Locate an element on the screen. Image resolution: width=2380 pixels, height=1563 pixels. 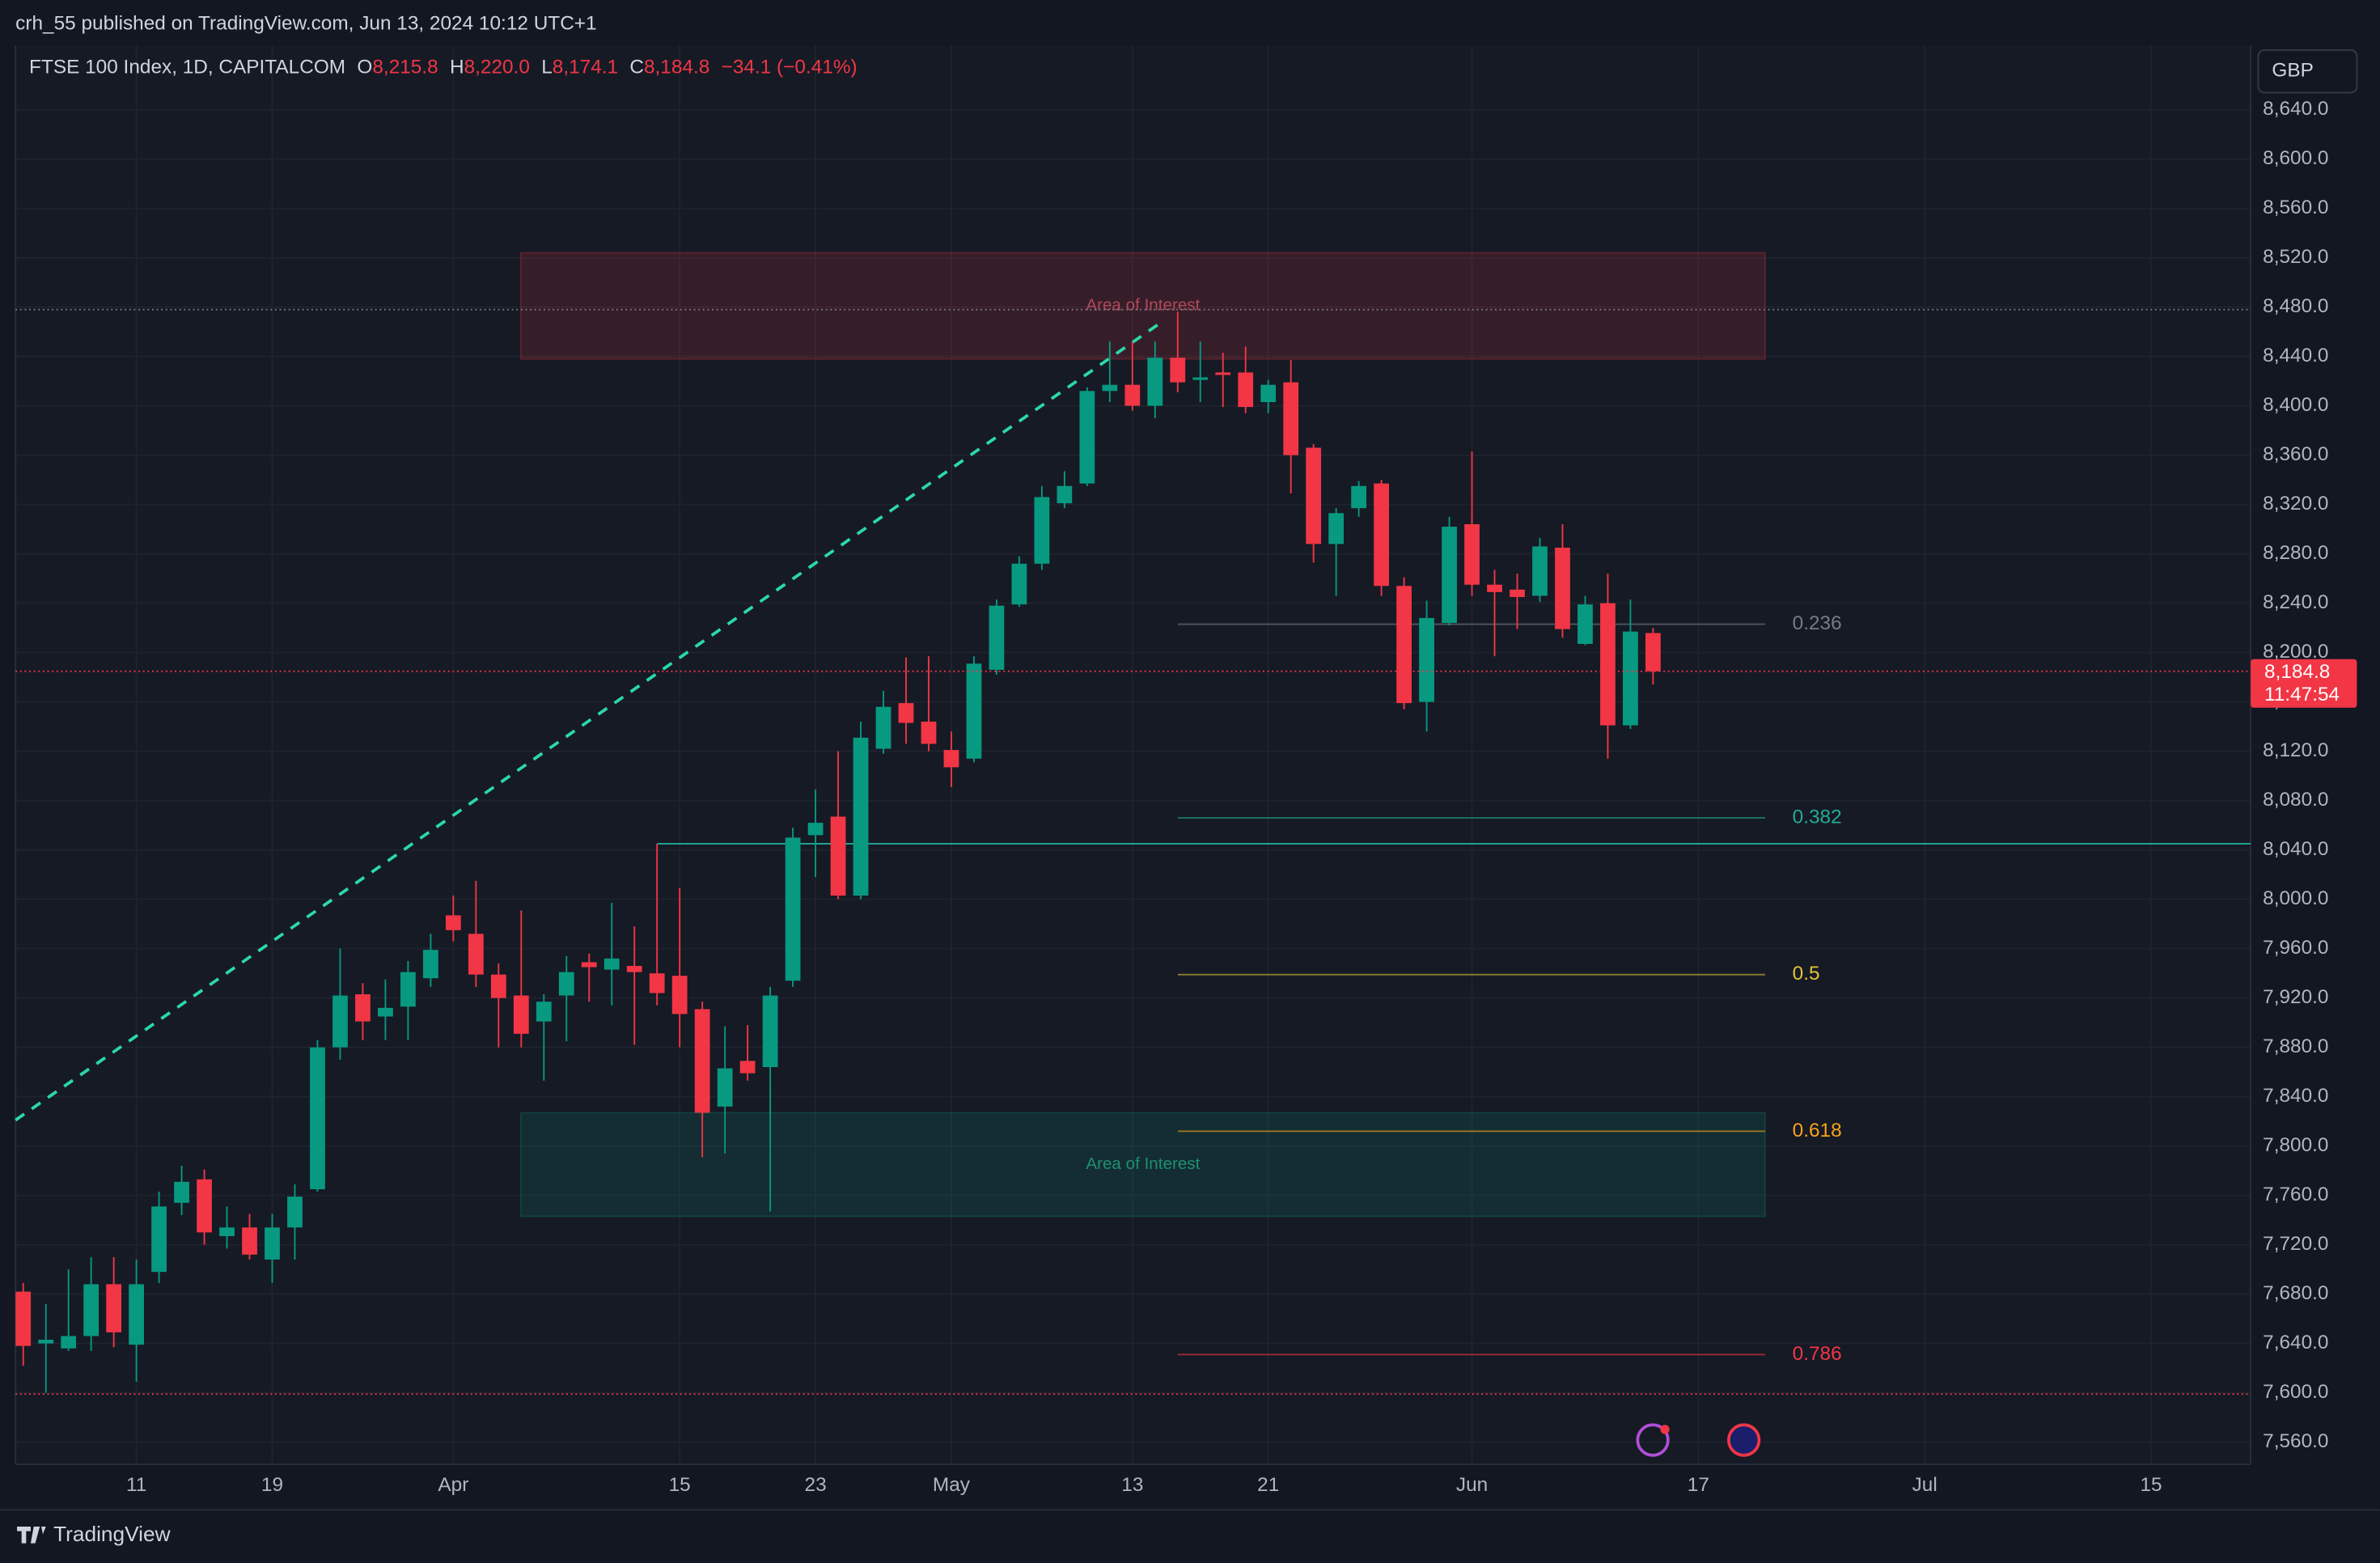
y-tick-label: 8,400.0 is located at coordinates (2295, 405).